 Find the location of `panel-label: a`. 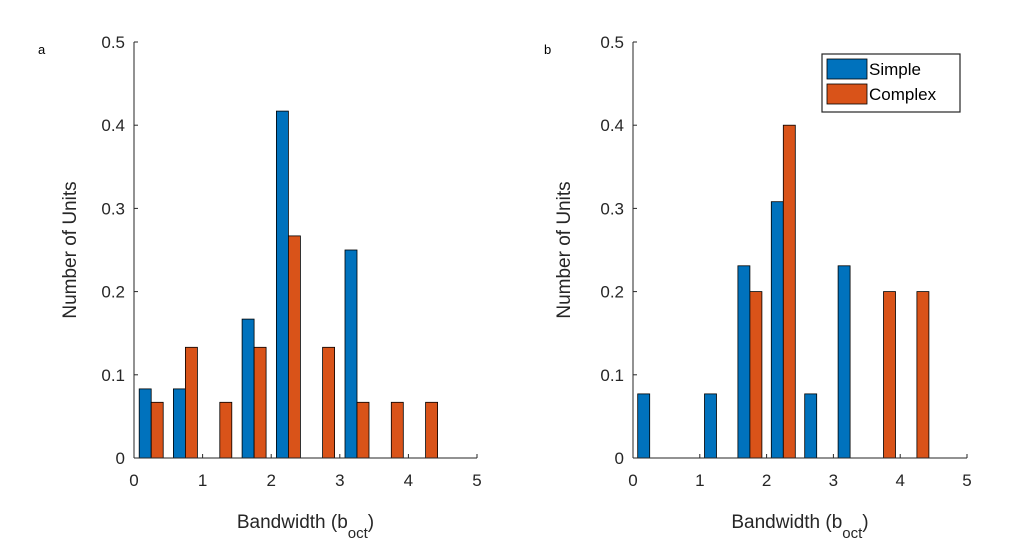

panel-label: a is located at coordinates (42, 49).